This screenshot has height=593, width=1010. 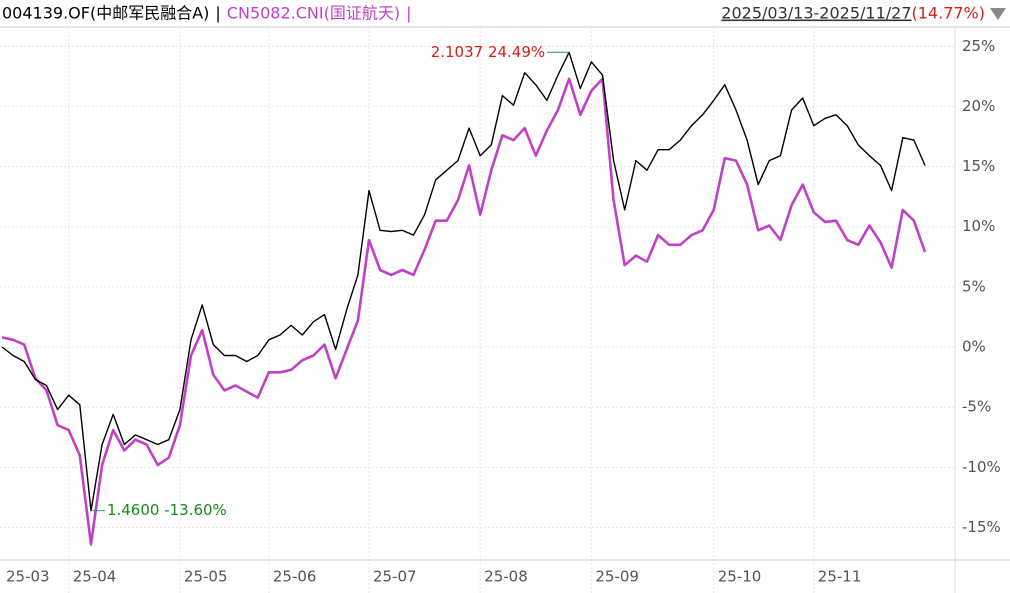 I want to click on x-tick-label: 25-05, so click(x=206, y=577).